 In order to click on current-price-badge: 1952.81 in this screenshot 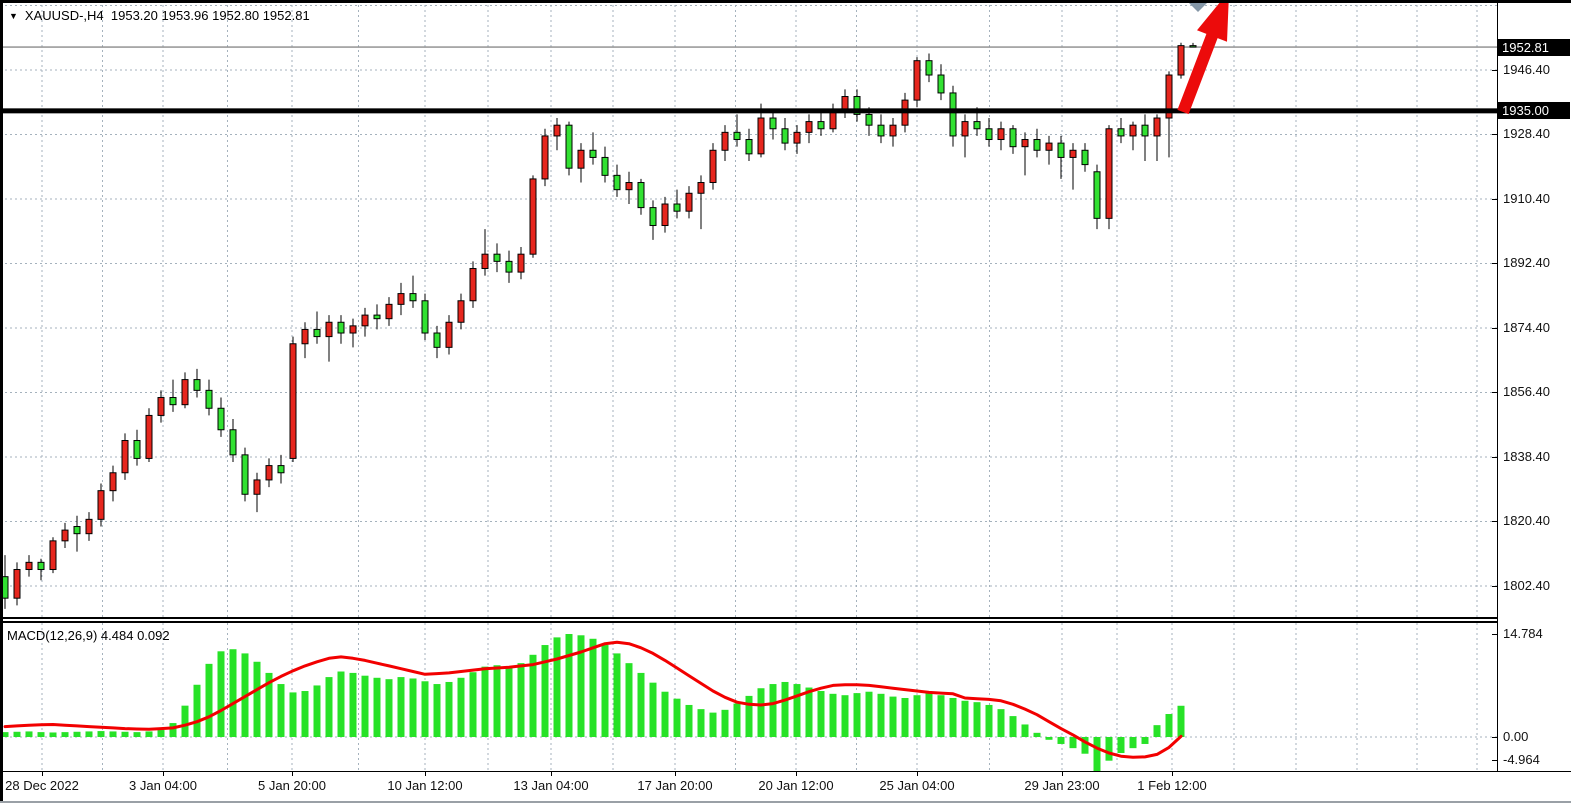, I will do `click(1533, 47)`.